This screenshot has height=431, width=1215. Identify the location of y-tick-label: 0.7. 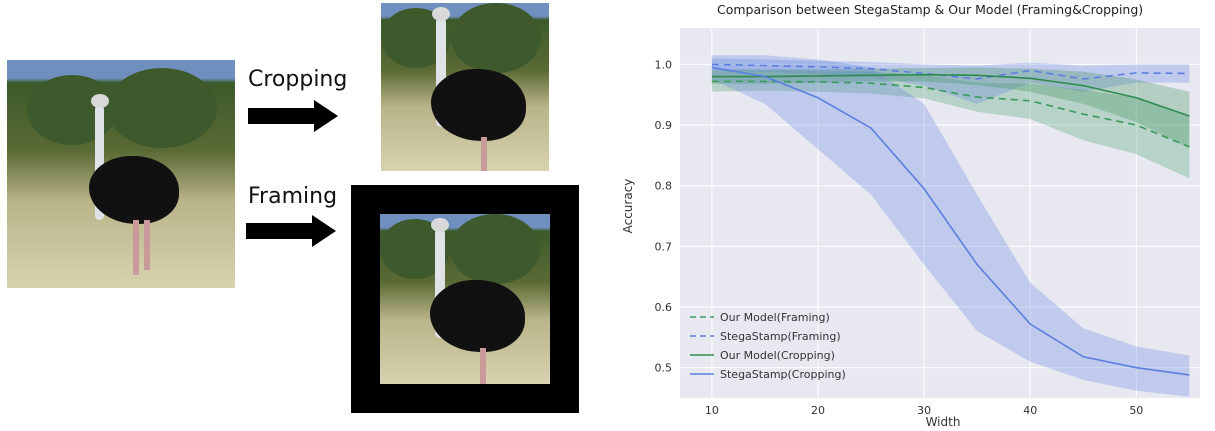
(664, 246).